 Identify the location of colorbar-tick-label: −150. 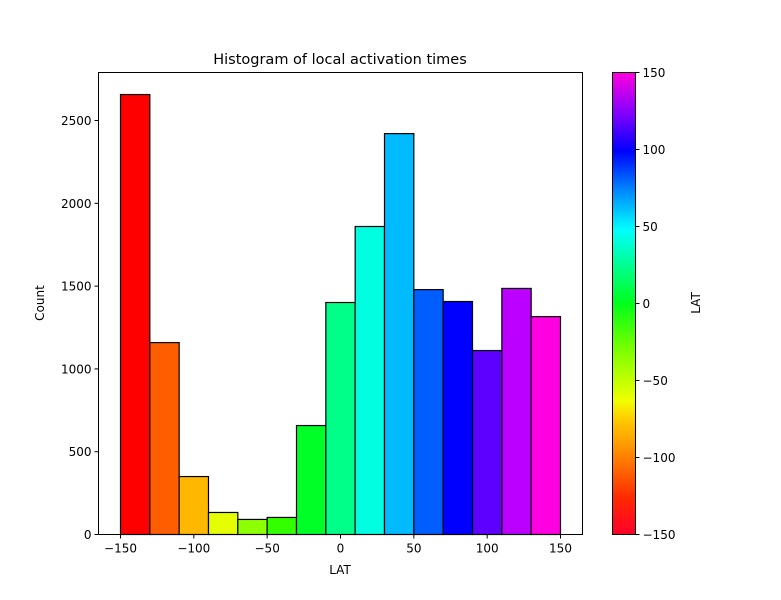
(659, 535).